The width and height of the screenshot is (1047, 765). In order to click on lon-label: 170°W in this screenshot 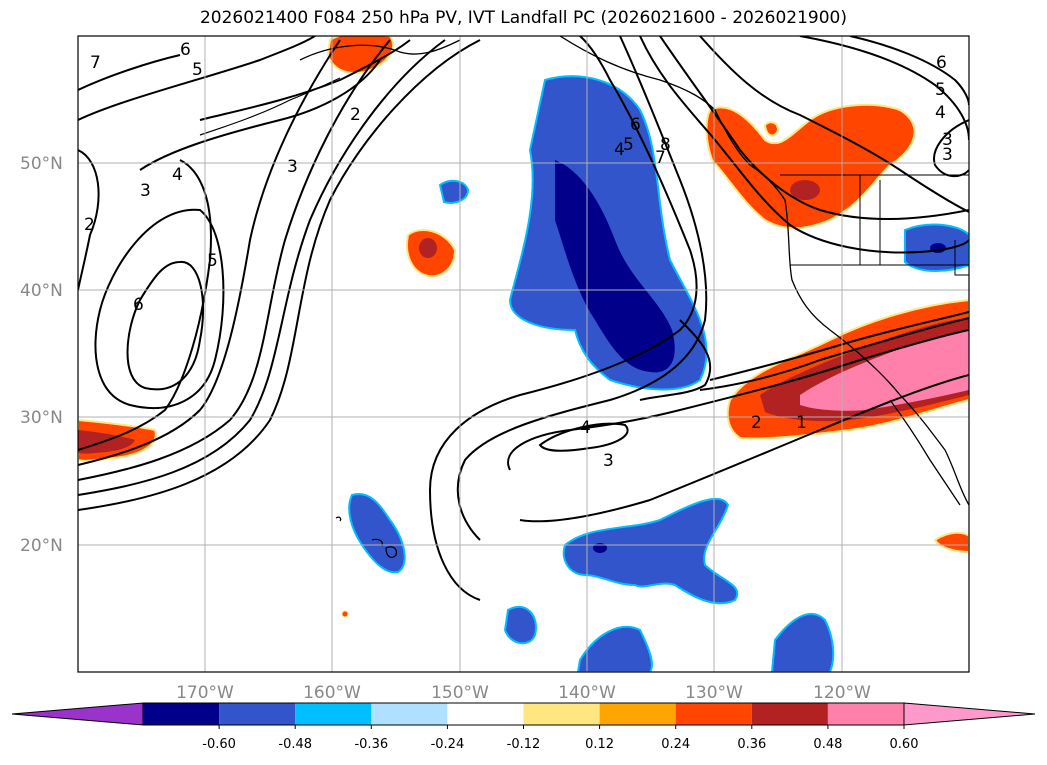, I will do `click(205, 693)`.